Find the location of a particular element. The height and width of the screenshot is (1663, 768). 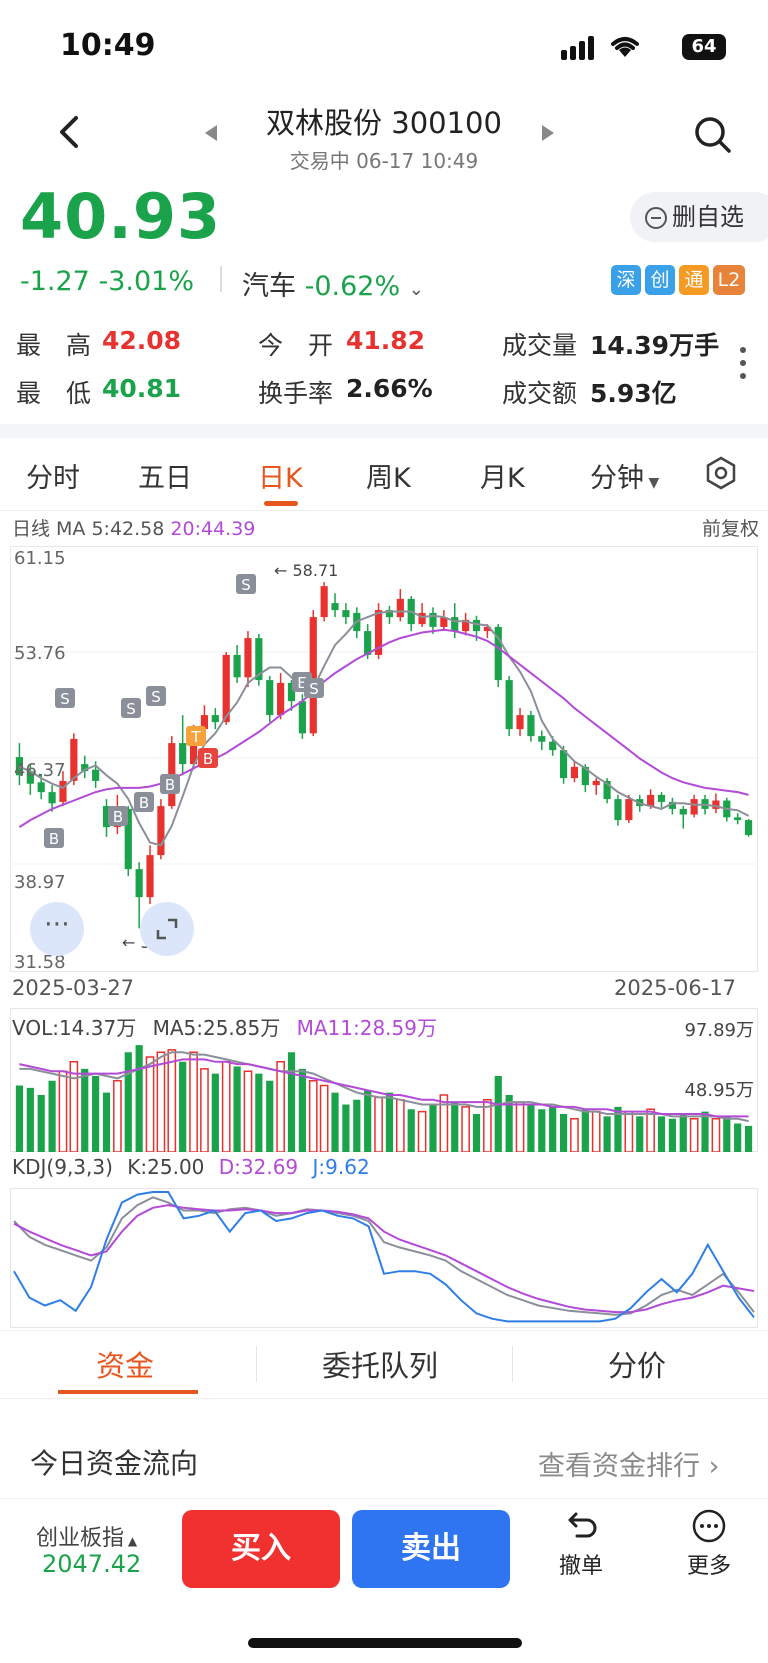

chart-more-button: ⋯ is located at coordinates (57, 929).